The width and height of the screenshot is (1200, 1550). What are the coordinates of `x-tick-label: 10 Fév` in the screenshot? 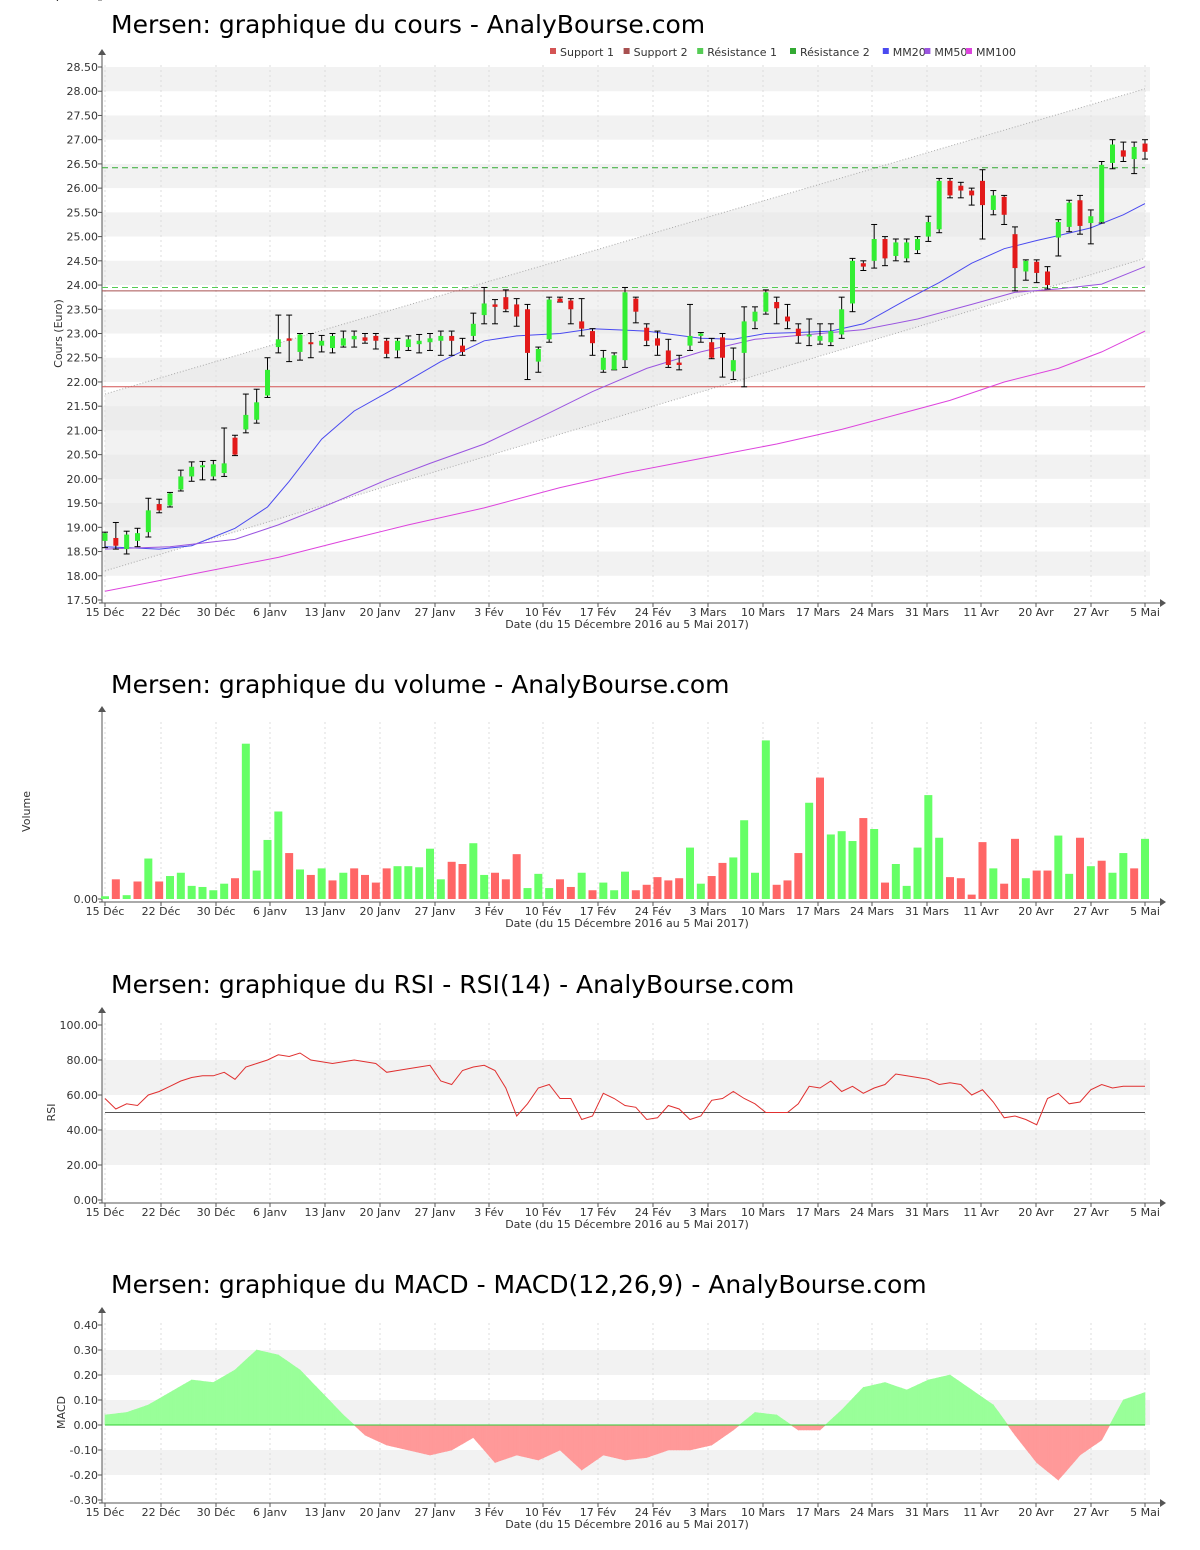 It's located at (543, 1512).